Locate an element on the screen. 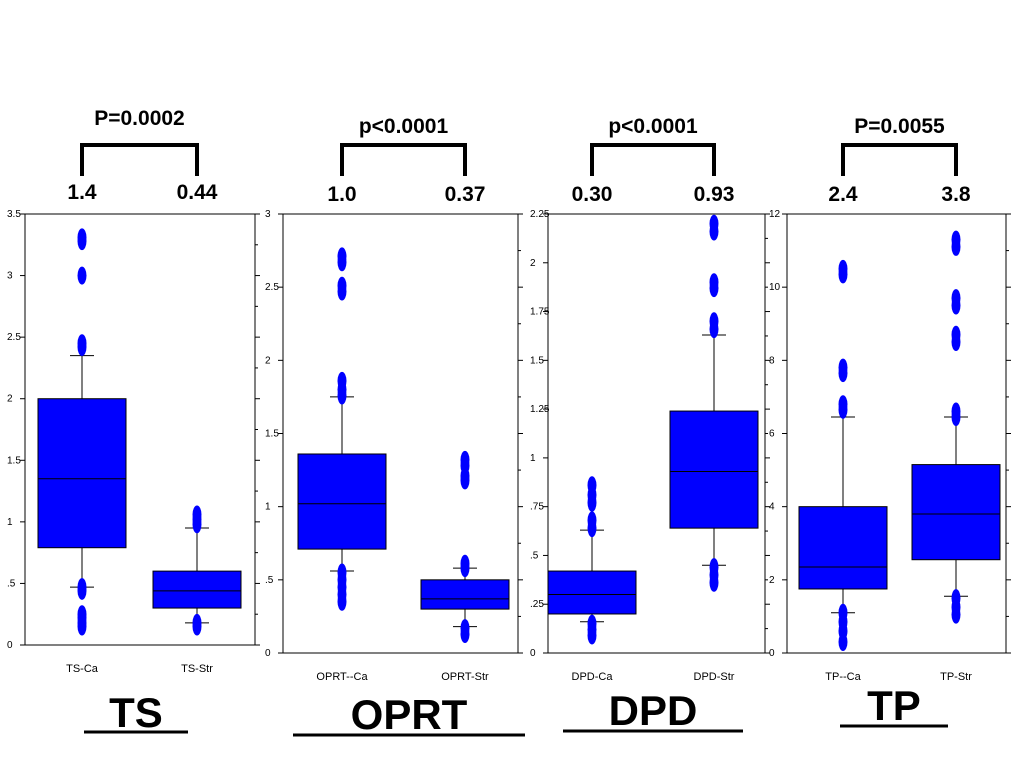  y-tick-label: 10 is located at coordinates (775, 287).